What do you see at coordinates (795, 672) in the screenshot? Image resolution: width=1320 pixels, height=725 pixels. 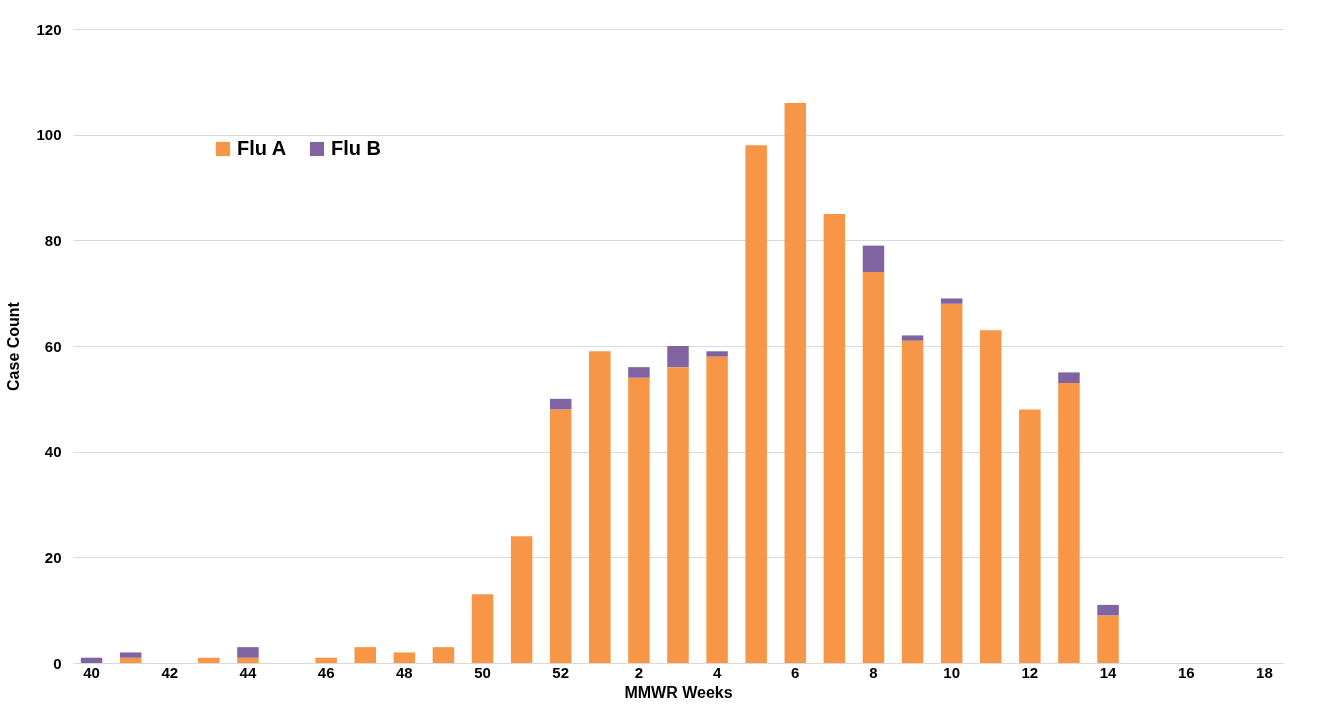 I see `x-tick-label: 6` at bounding box center [795, 672].